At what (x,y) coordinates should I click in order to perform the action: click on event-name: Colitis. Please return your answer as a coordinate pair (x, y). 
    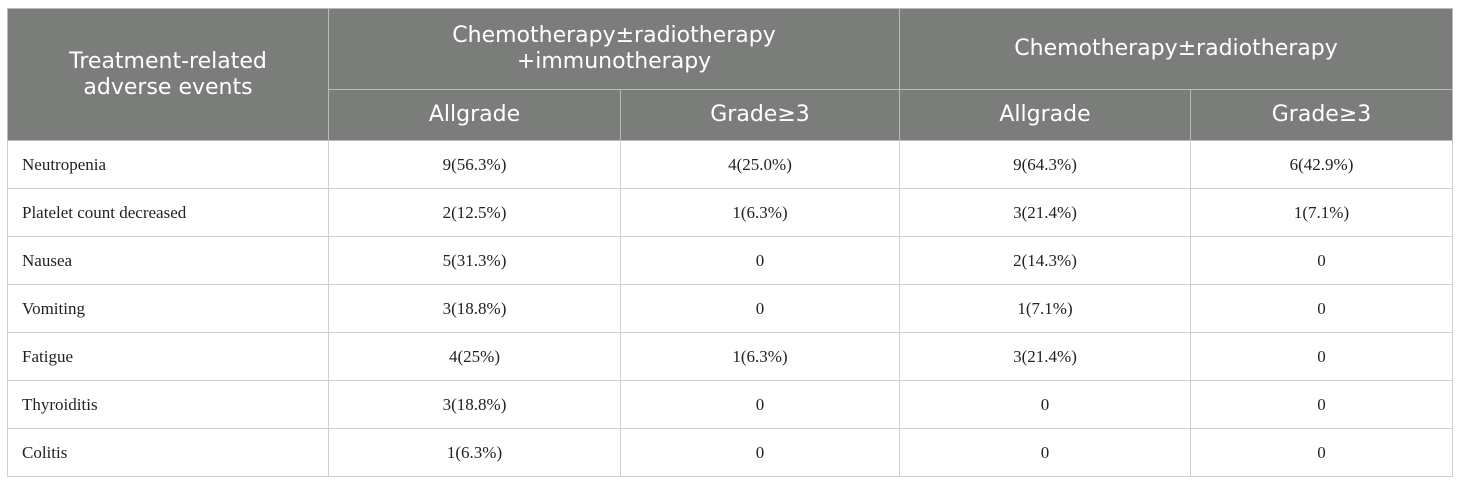
    Looking at the image, I should click on (168, 452).